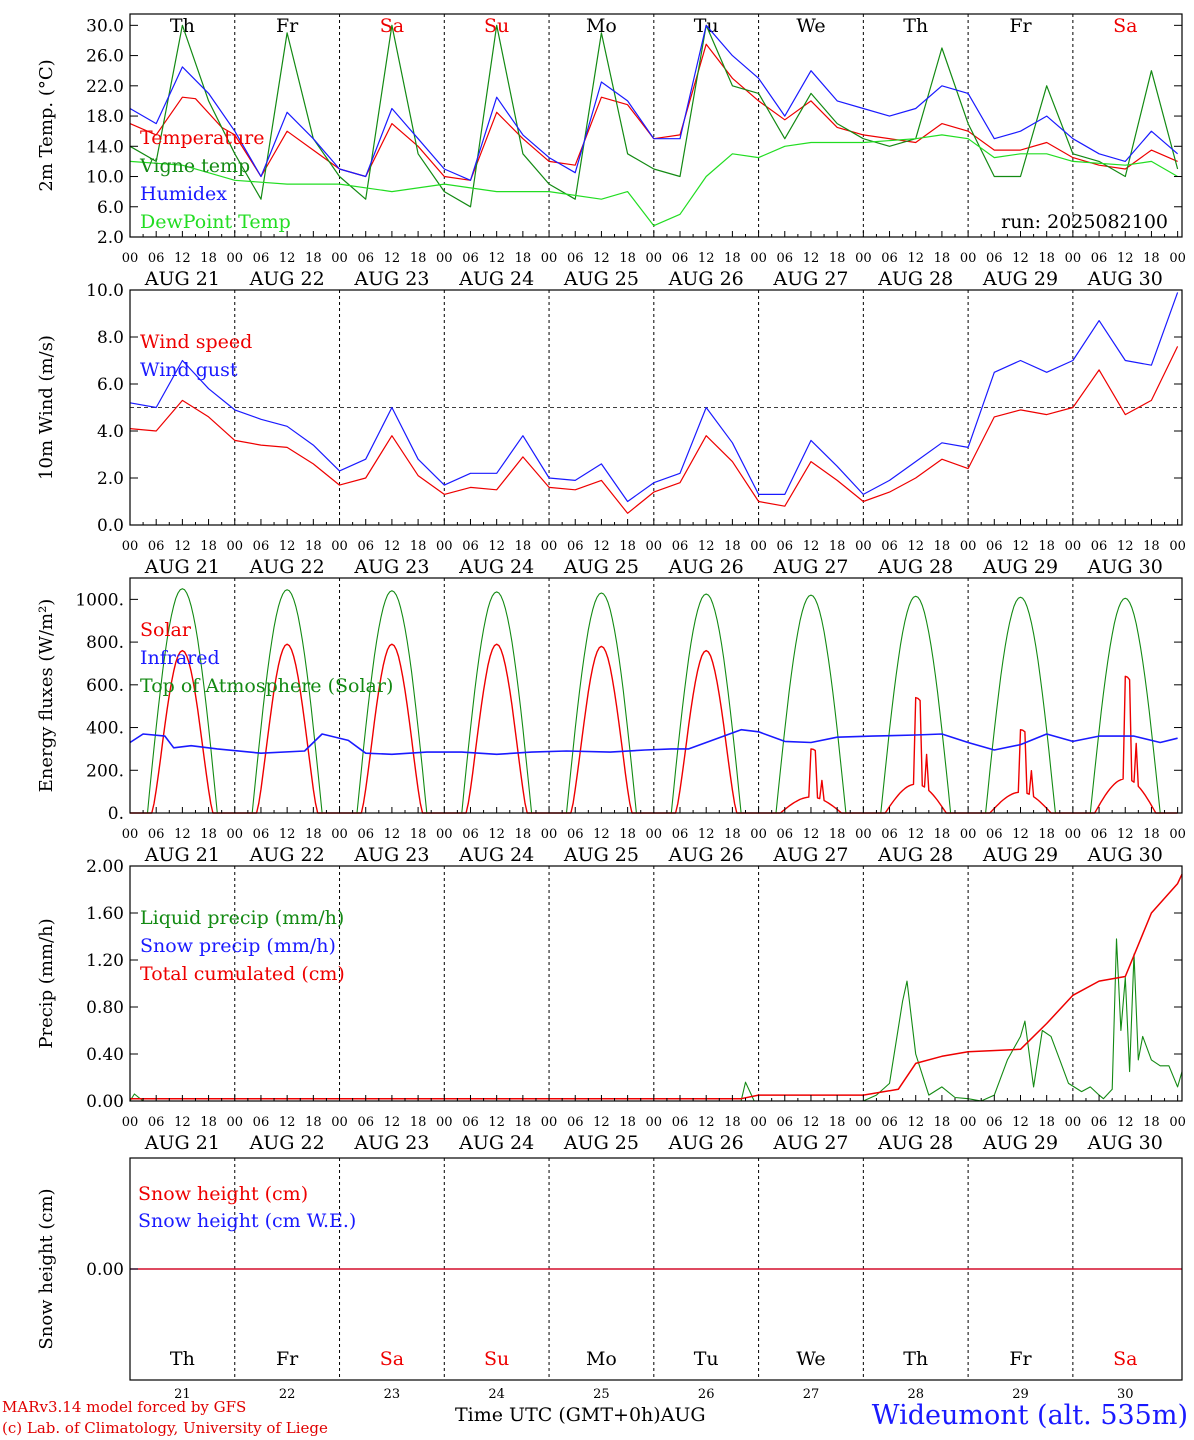 The height and width of the screenshot is (1440, 1194). I want to click on y-tick-label: 600., so click(105, 686).